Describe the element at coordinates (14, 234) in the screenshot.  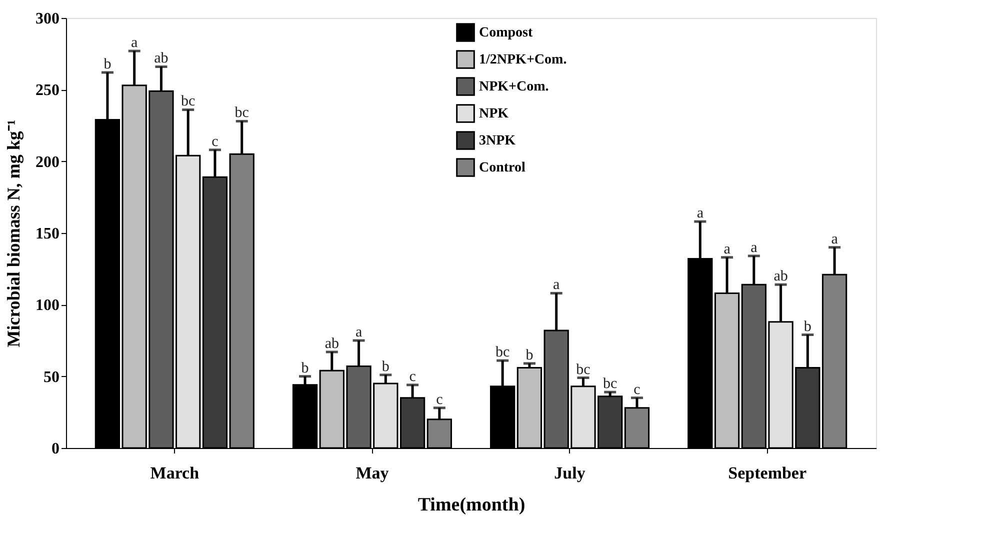
I see `y-axis-title: Microbial biomass N, mg kg⁻¹` at that location.